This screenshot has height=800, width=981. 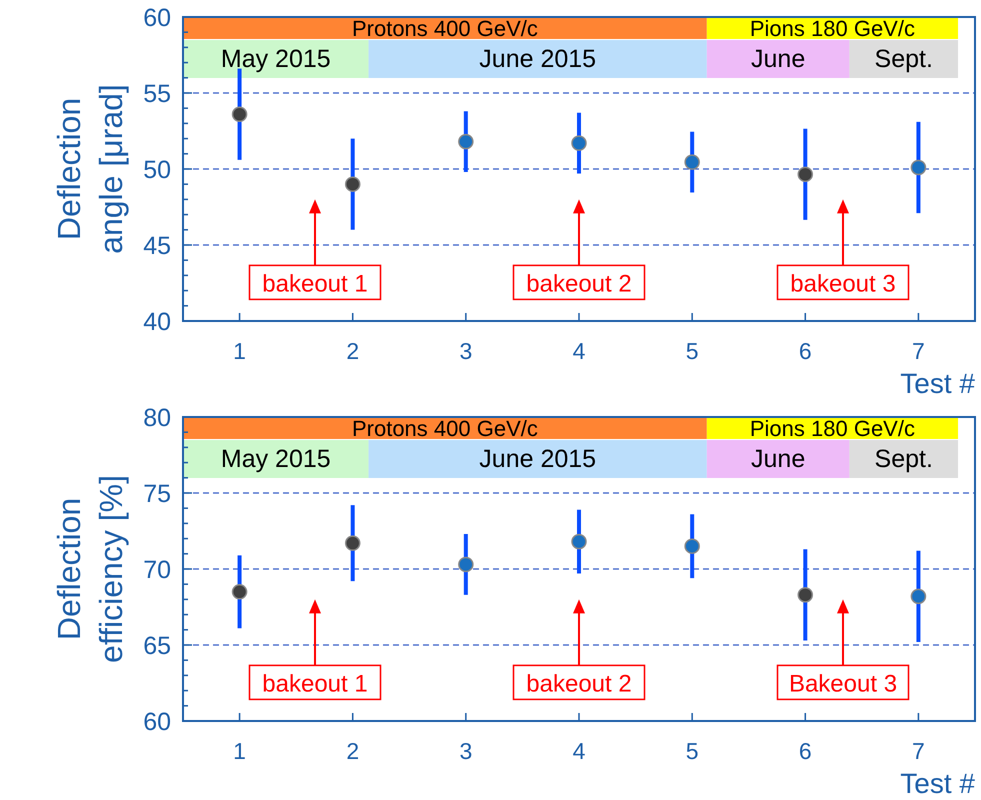 I want to click on y-tick-label: 65, so click(x=157, y=646).